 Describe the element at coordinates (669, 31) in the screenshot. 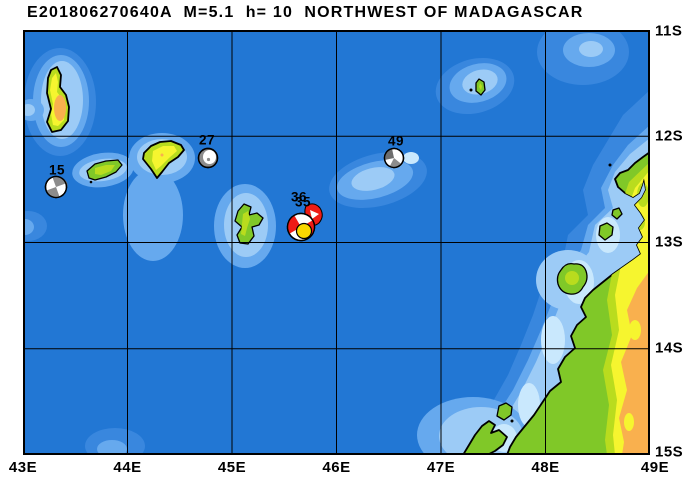

I see `y-tick-11s: 11S` at that location.